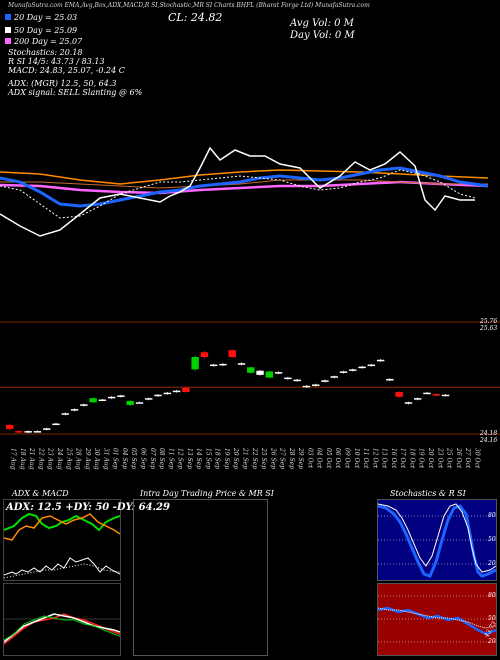  What do you see at coordinates (50, 458) in the screenshot?
I see `date-label: 23 Aug` at bounding box center [50, 458].